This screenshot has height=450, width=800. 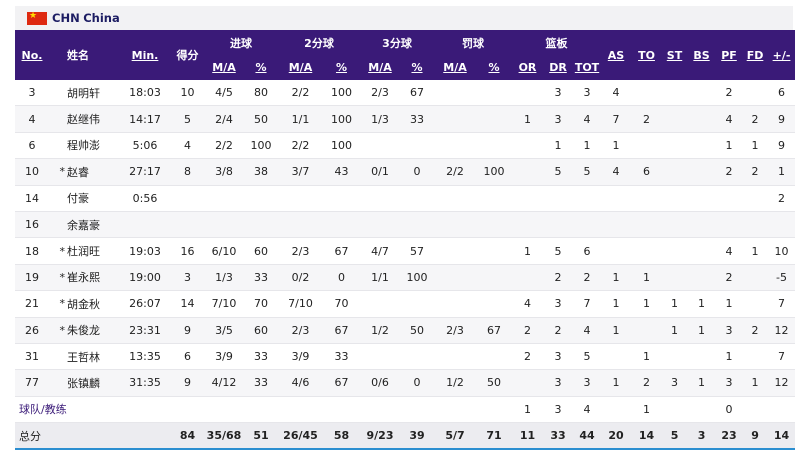 What do you see at coordinates (93, 357) in the screenshot?
I see `player-name: 王哲林` at bounding box center [93, 357].